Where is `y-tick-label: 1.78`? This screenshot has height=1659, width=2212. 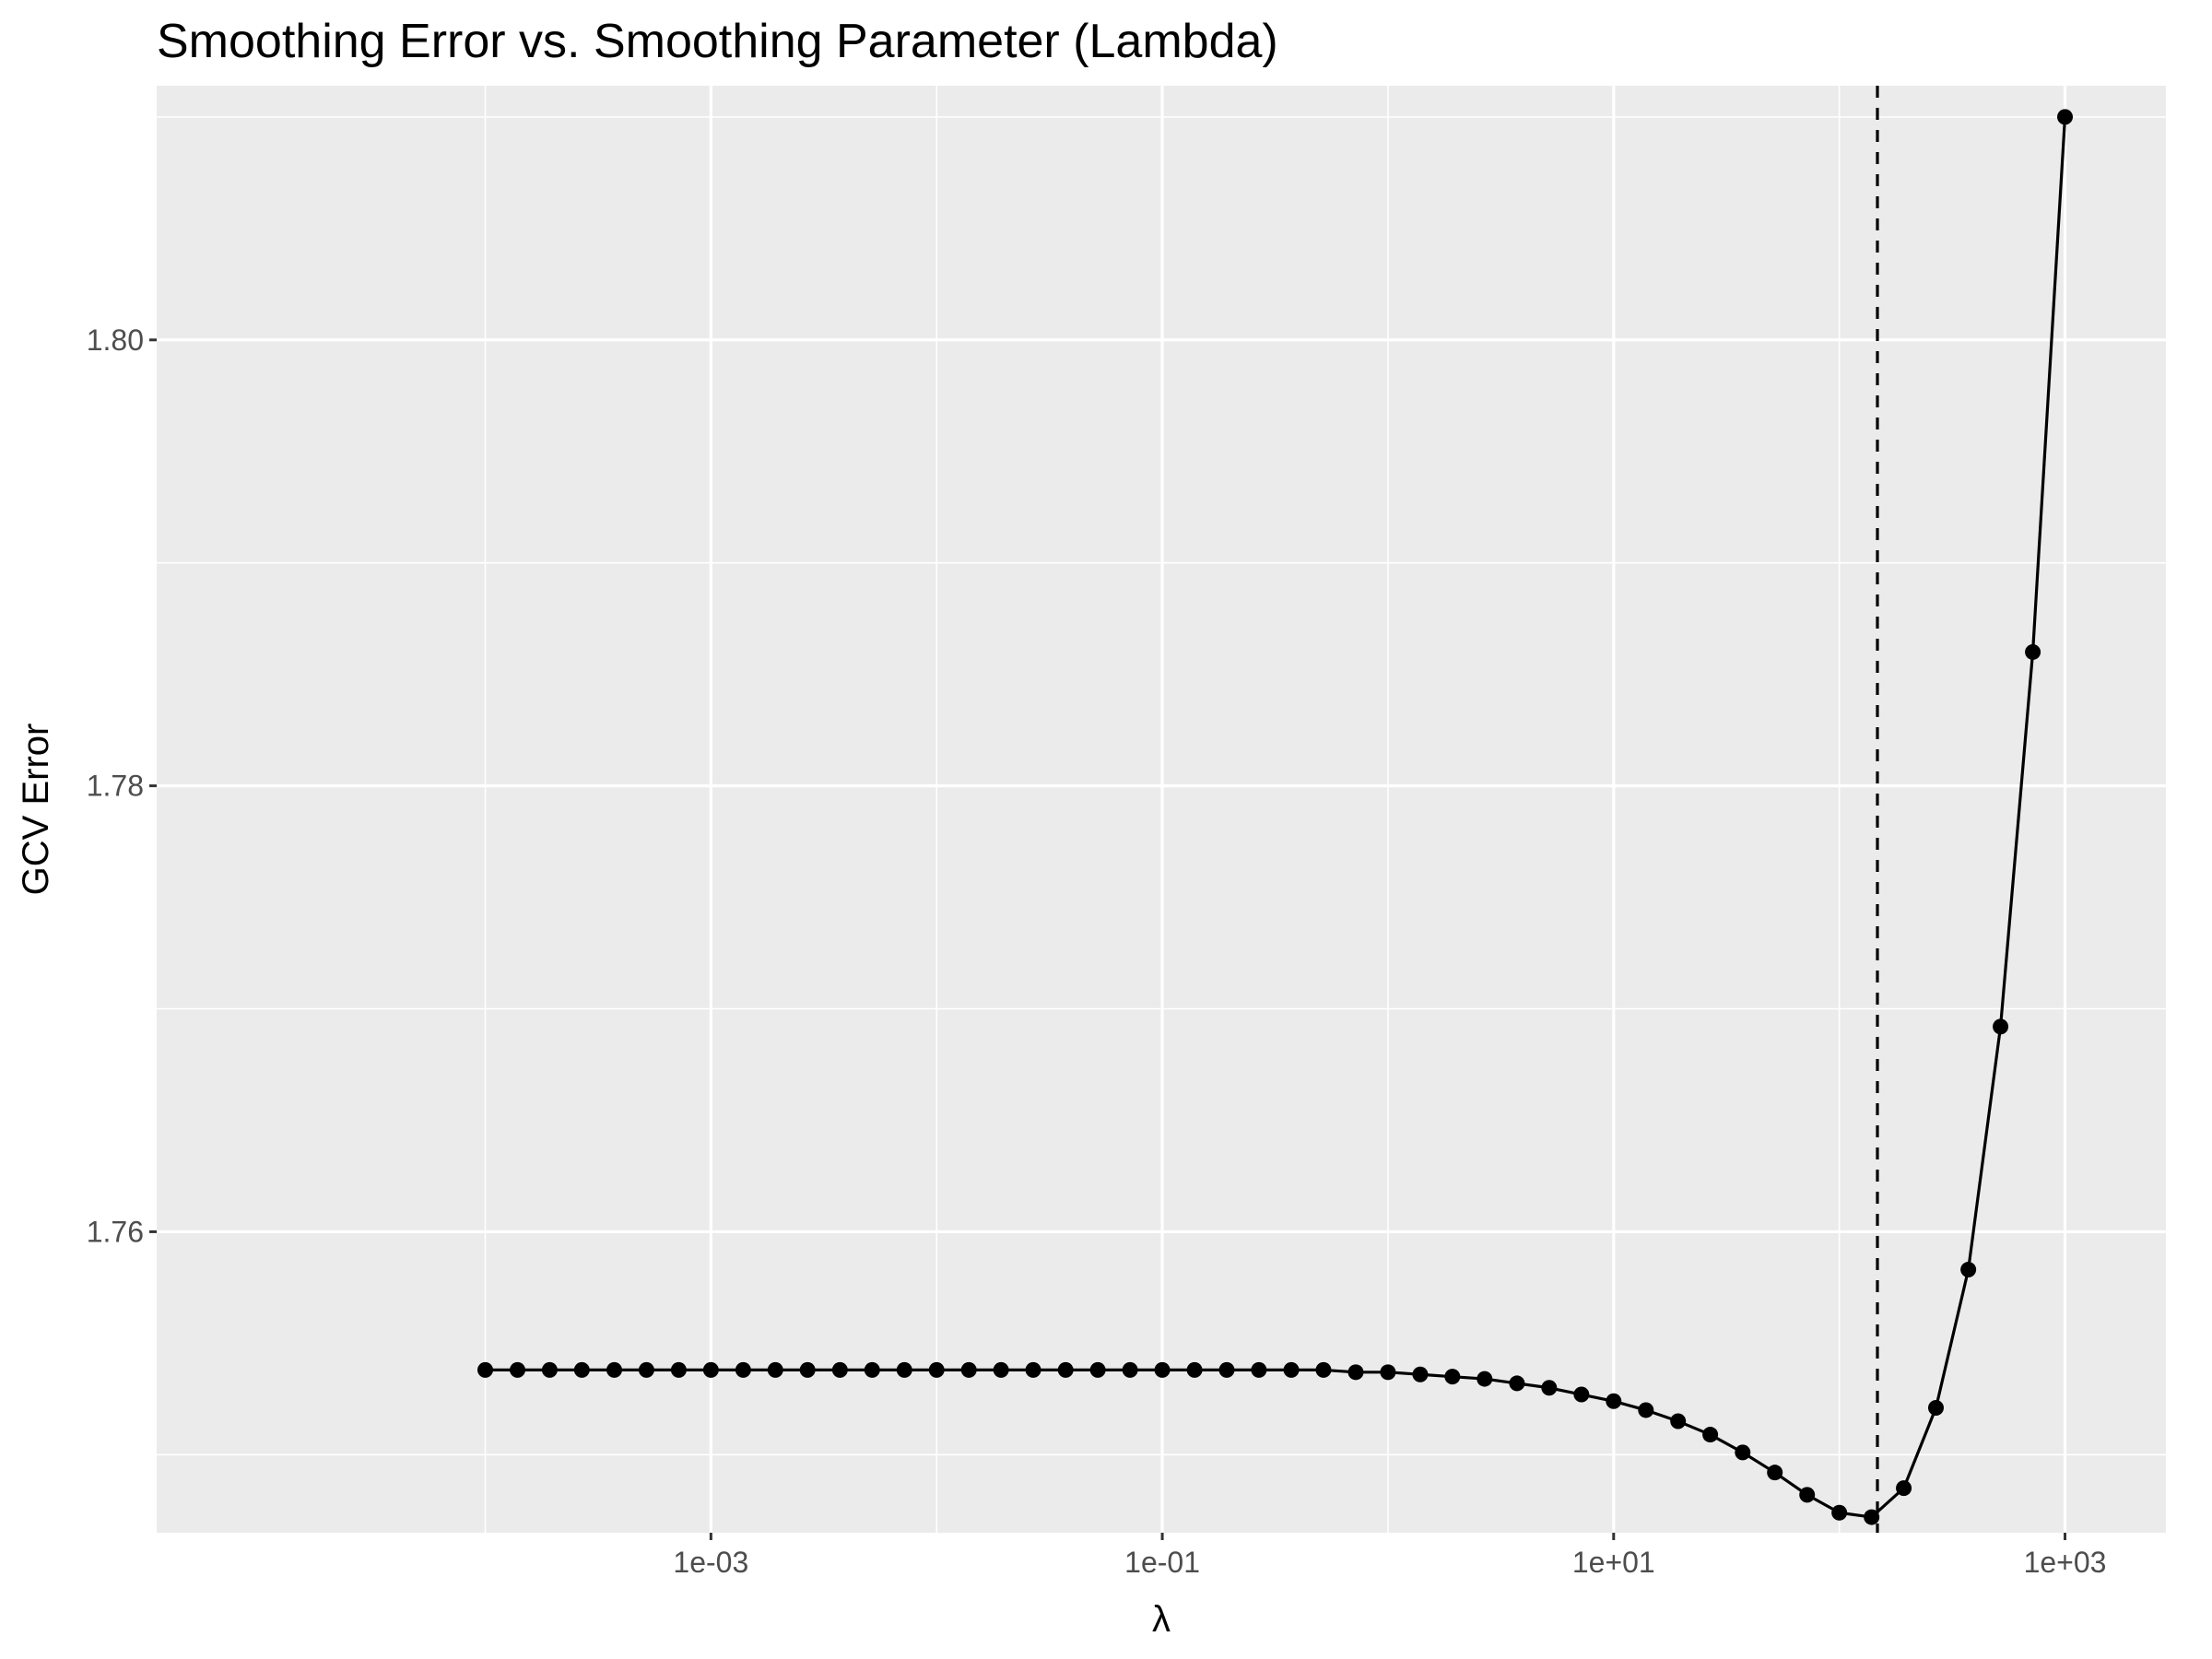
y-tick-label: 1.78 is located at coordinates (115, 786).